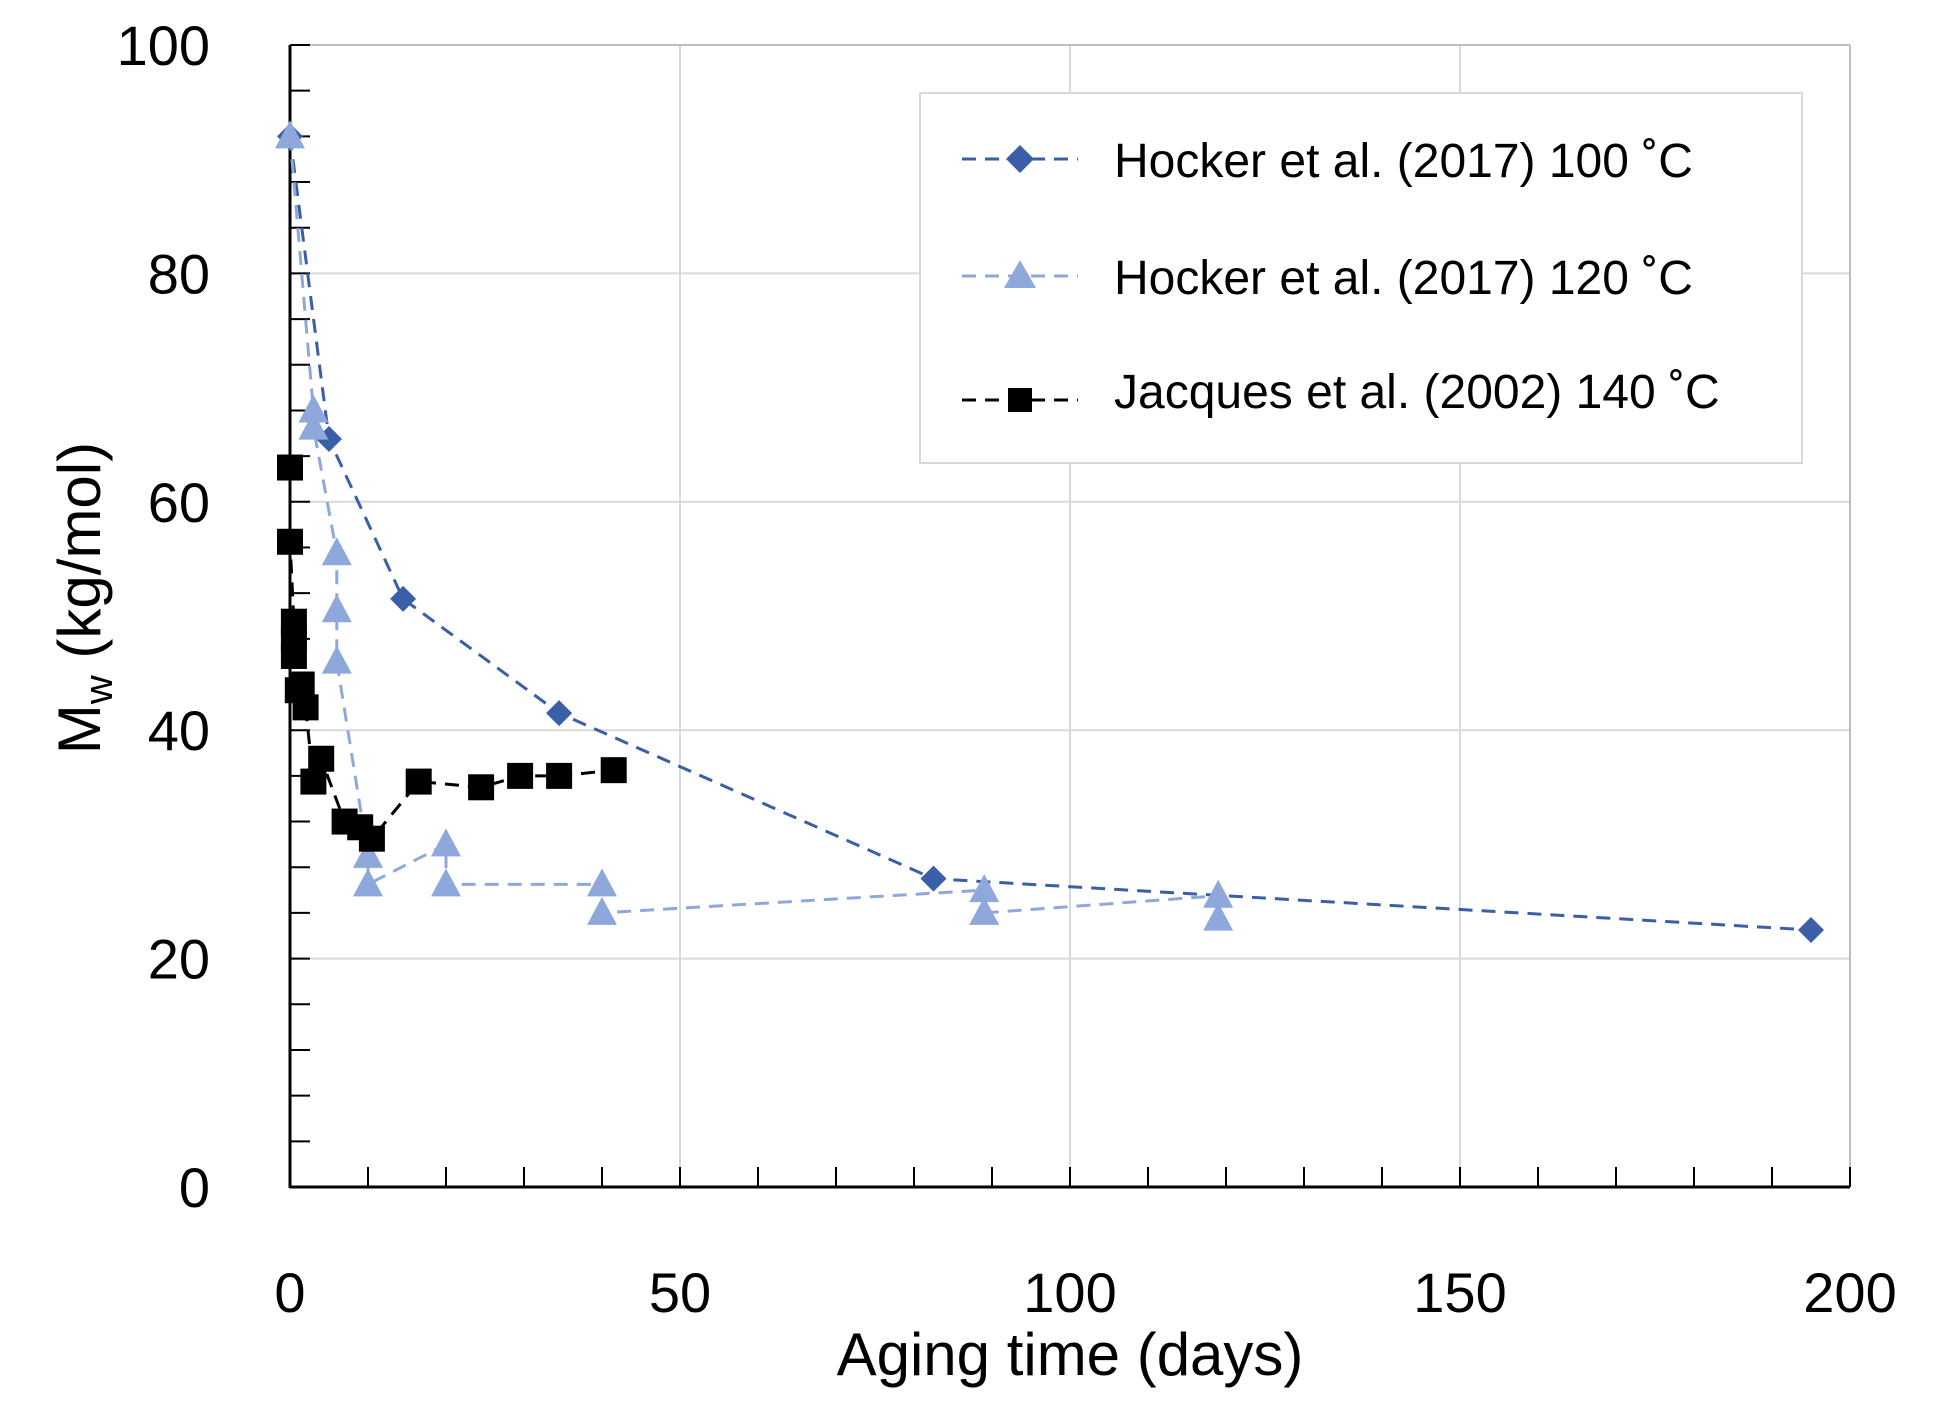 This screenshot has height=1411, width=1942. What do you see at coordinates (99, 690) in the screenshot?
I see `y-axis-label-subscript: w` at bounding box center [99, 690].